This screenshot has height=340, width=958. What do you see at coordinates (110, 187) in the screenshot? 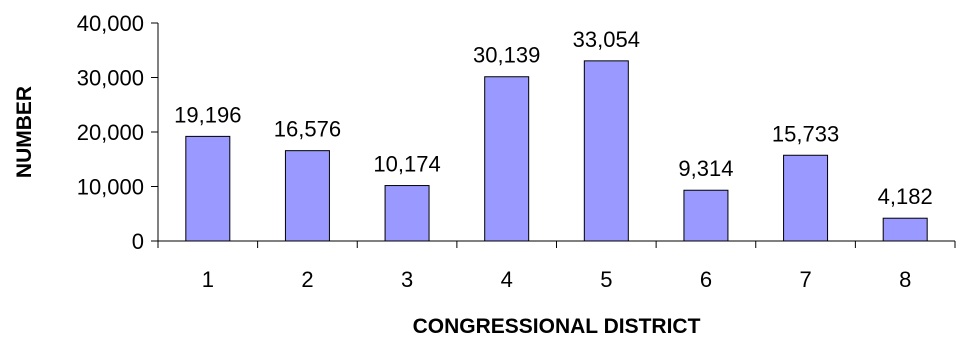
I see `y-tick-label: 10,000` at bounding box center [110, 187].